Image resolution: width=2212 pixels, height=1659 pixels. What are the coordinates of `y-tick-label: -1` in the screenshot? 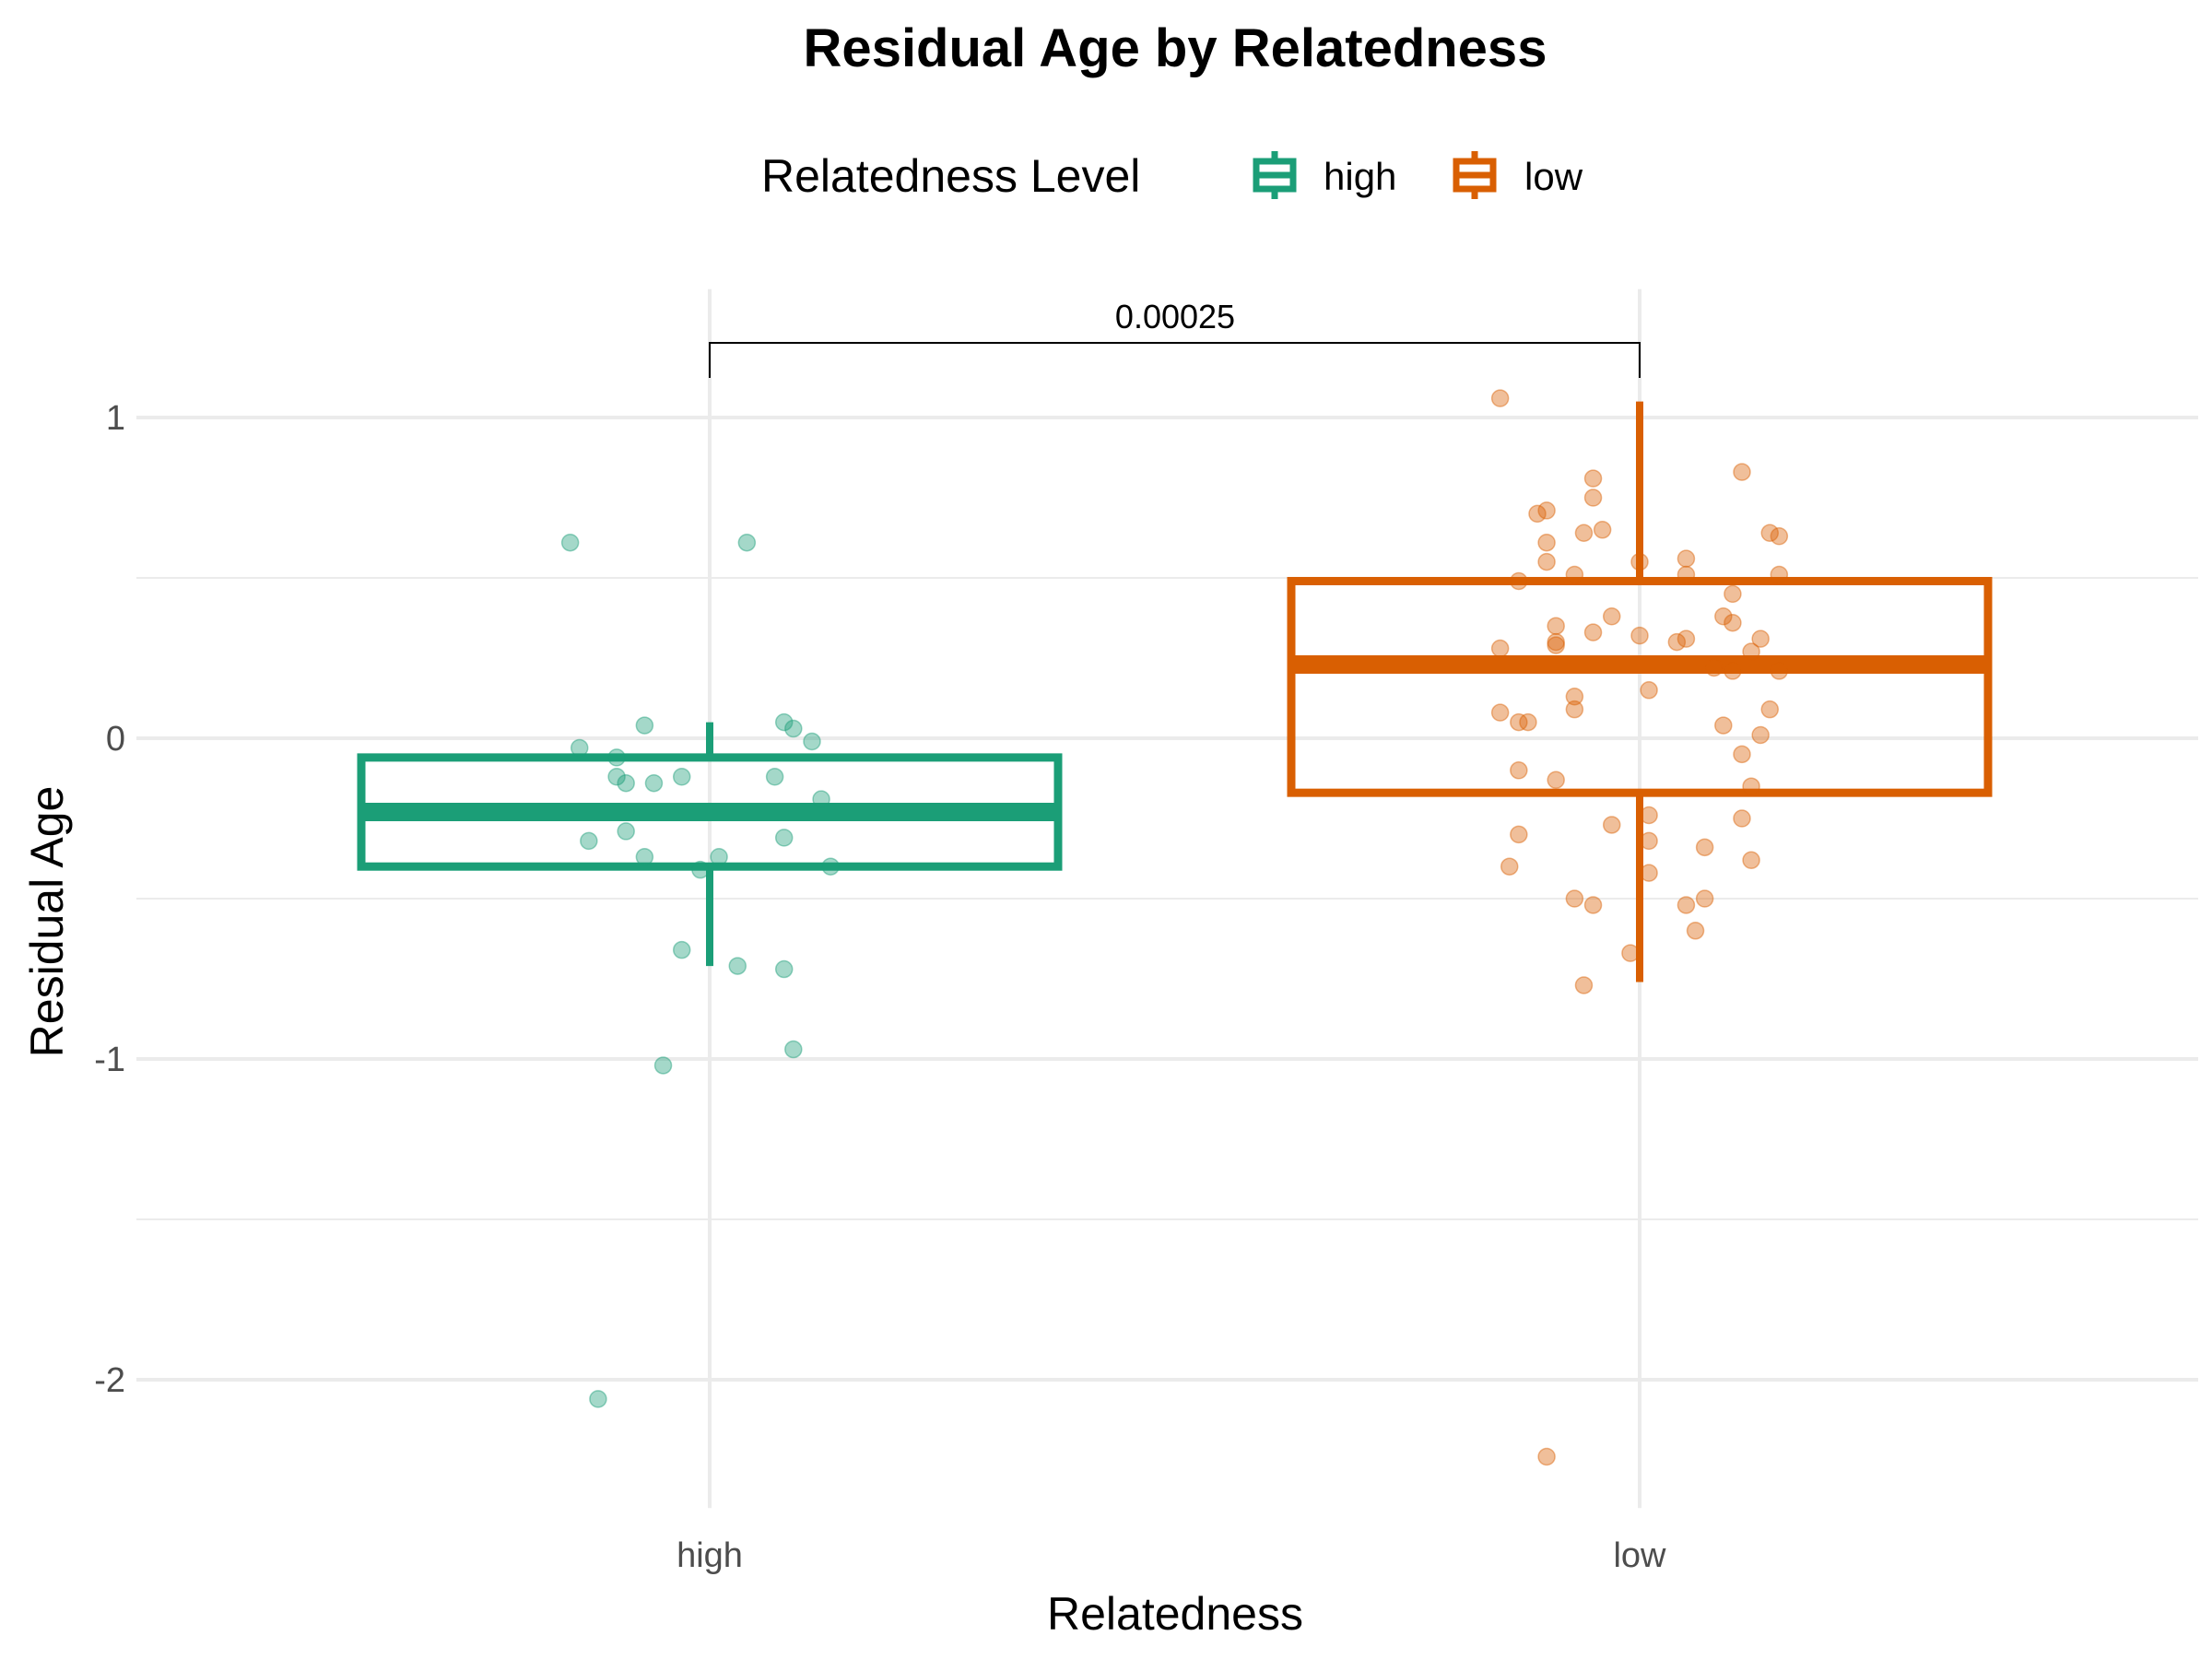 It's located at (109, 1060).